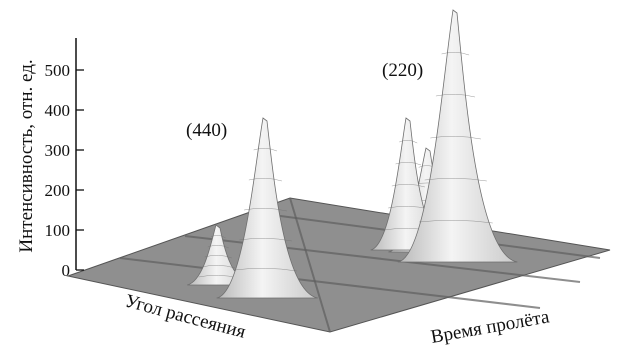 The width and height of the screenshot is (632, 346). I want to click on z-axis-ticks: 0 100 200 300 400 500, so click(64, 170).